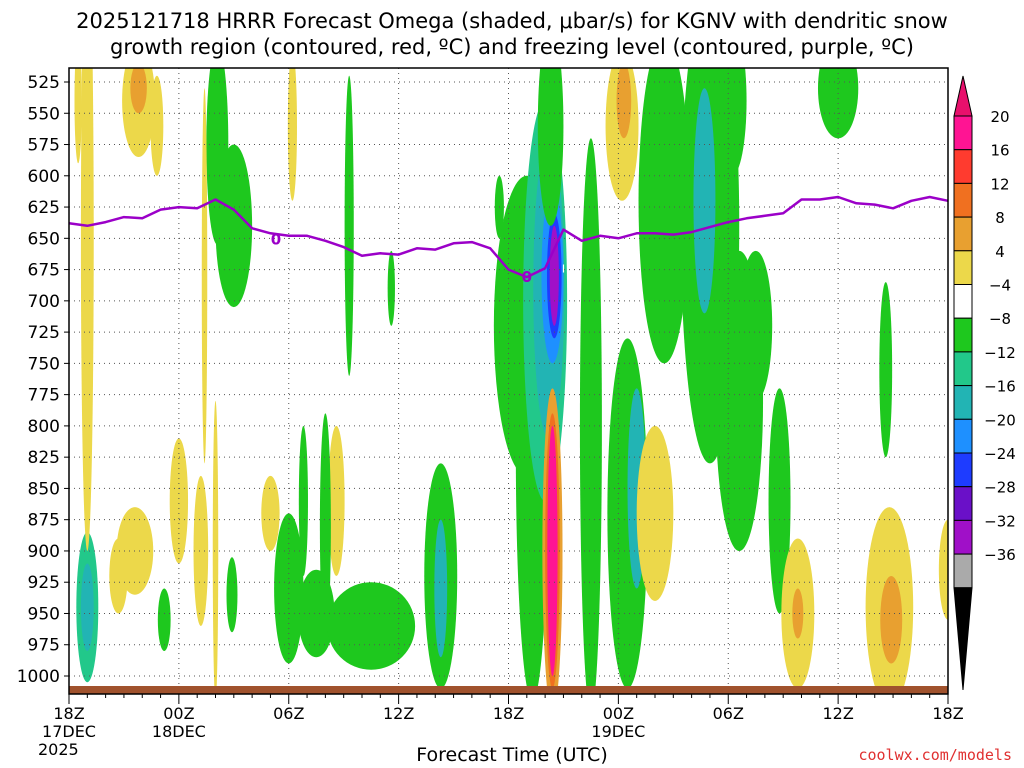  Describe the element at coordinates (44, 458) in the screenshot. I see `y-tick-label: 825` at that location.